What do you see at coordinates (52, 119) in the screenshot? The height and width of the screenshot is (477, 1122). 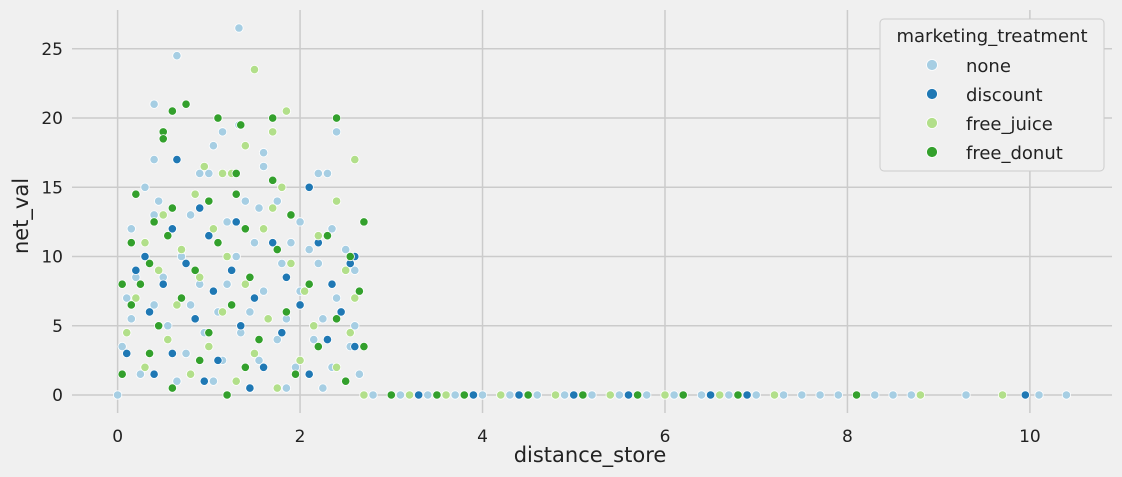 I see `y-tick-label: 20` at bounding box center [52, 119].